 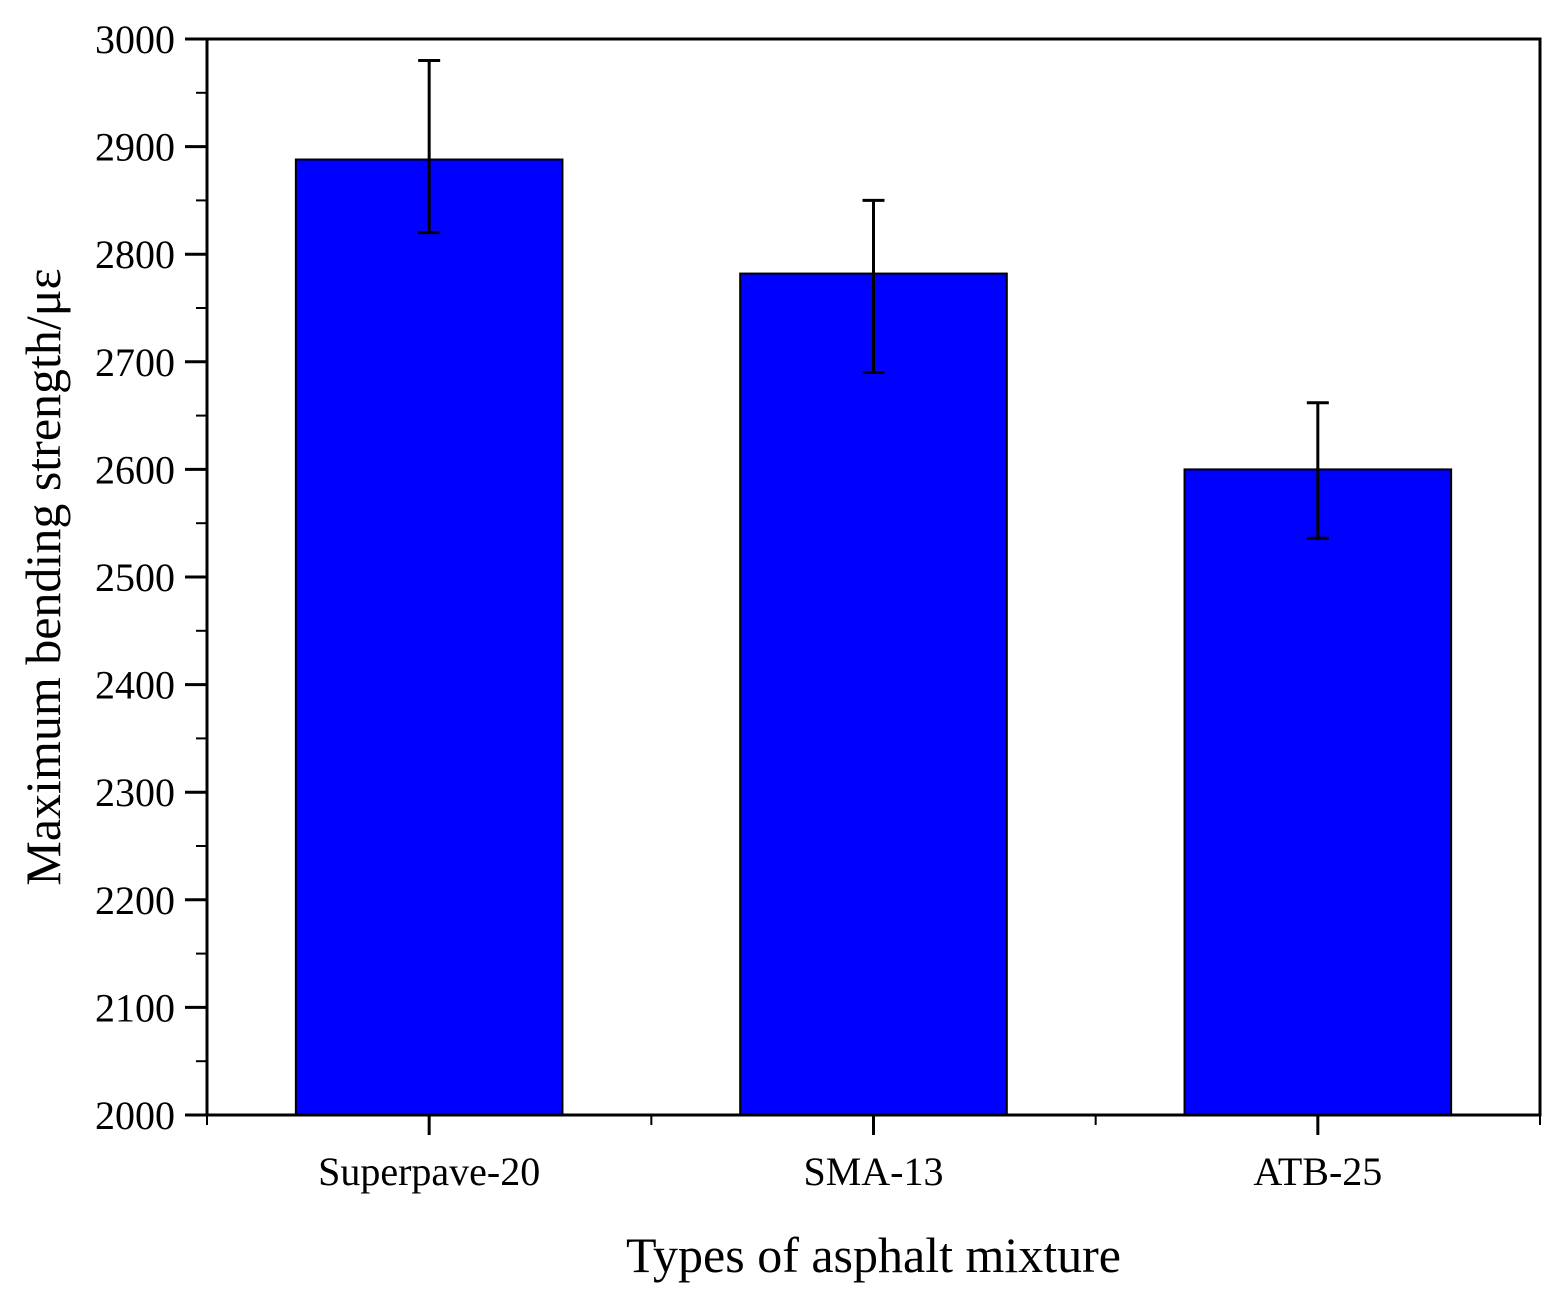 What do you see at coordinates (135, 685) in the screenshot?
I see `y-tick-label: 2400` at bounding box center [135, 685].